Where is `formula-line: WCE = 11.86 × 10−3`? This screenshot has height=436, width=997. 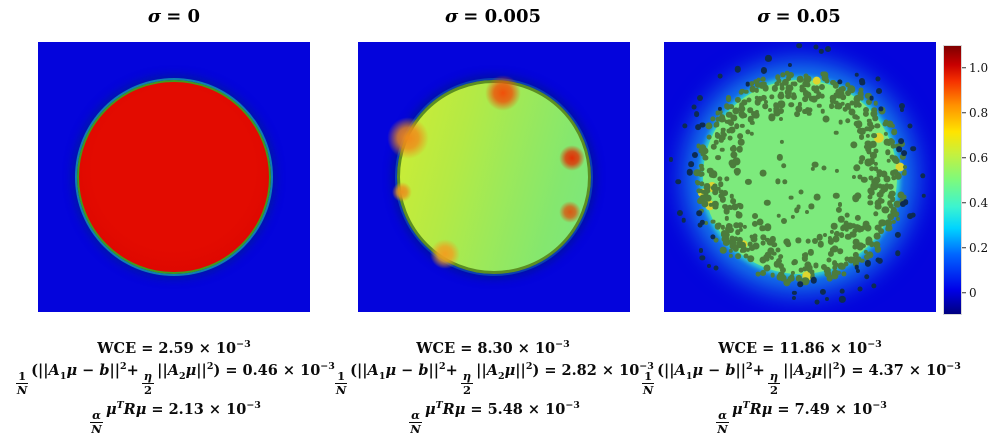
formula-line: WCE = 11.86 × 10−3 is located at coordinates (800, 348).